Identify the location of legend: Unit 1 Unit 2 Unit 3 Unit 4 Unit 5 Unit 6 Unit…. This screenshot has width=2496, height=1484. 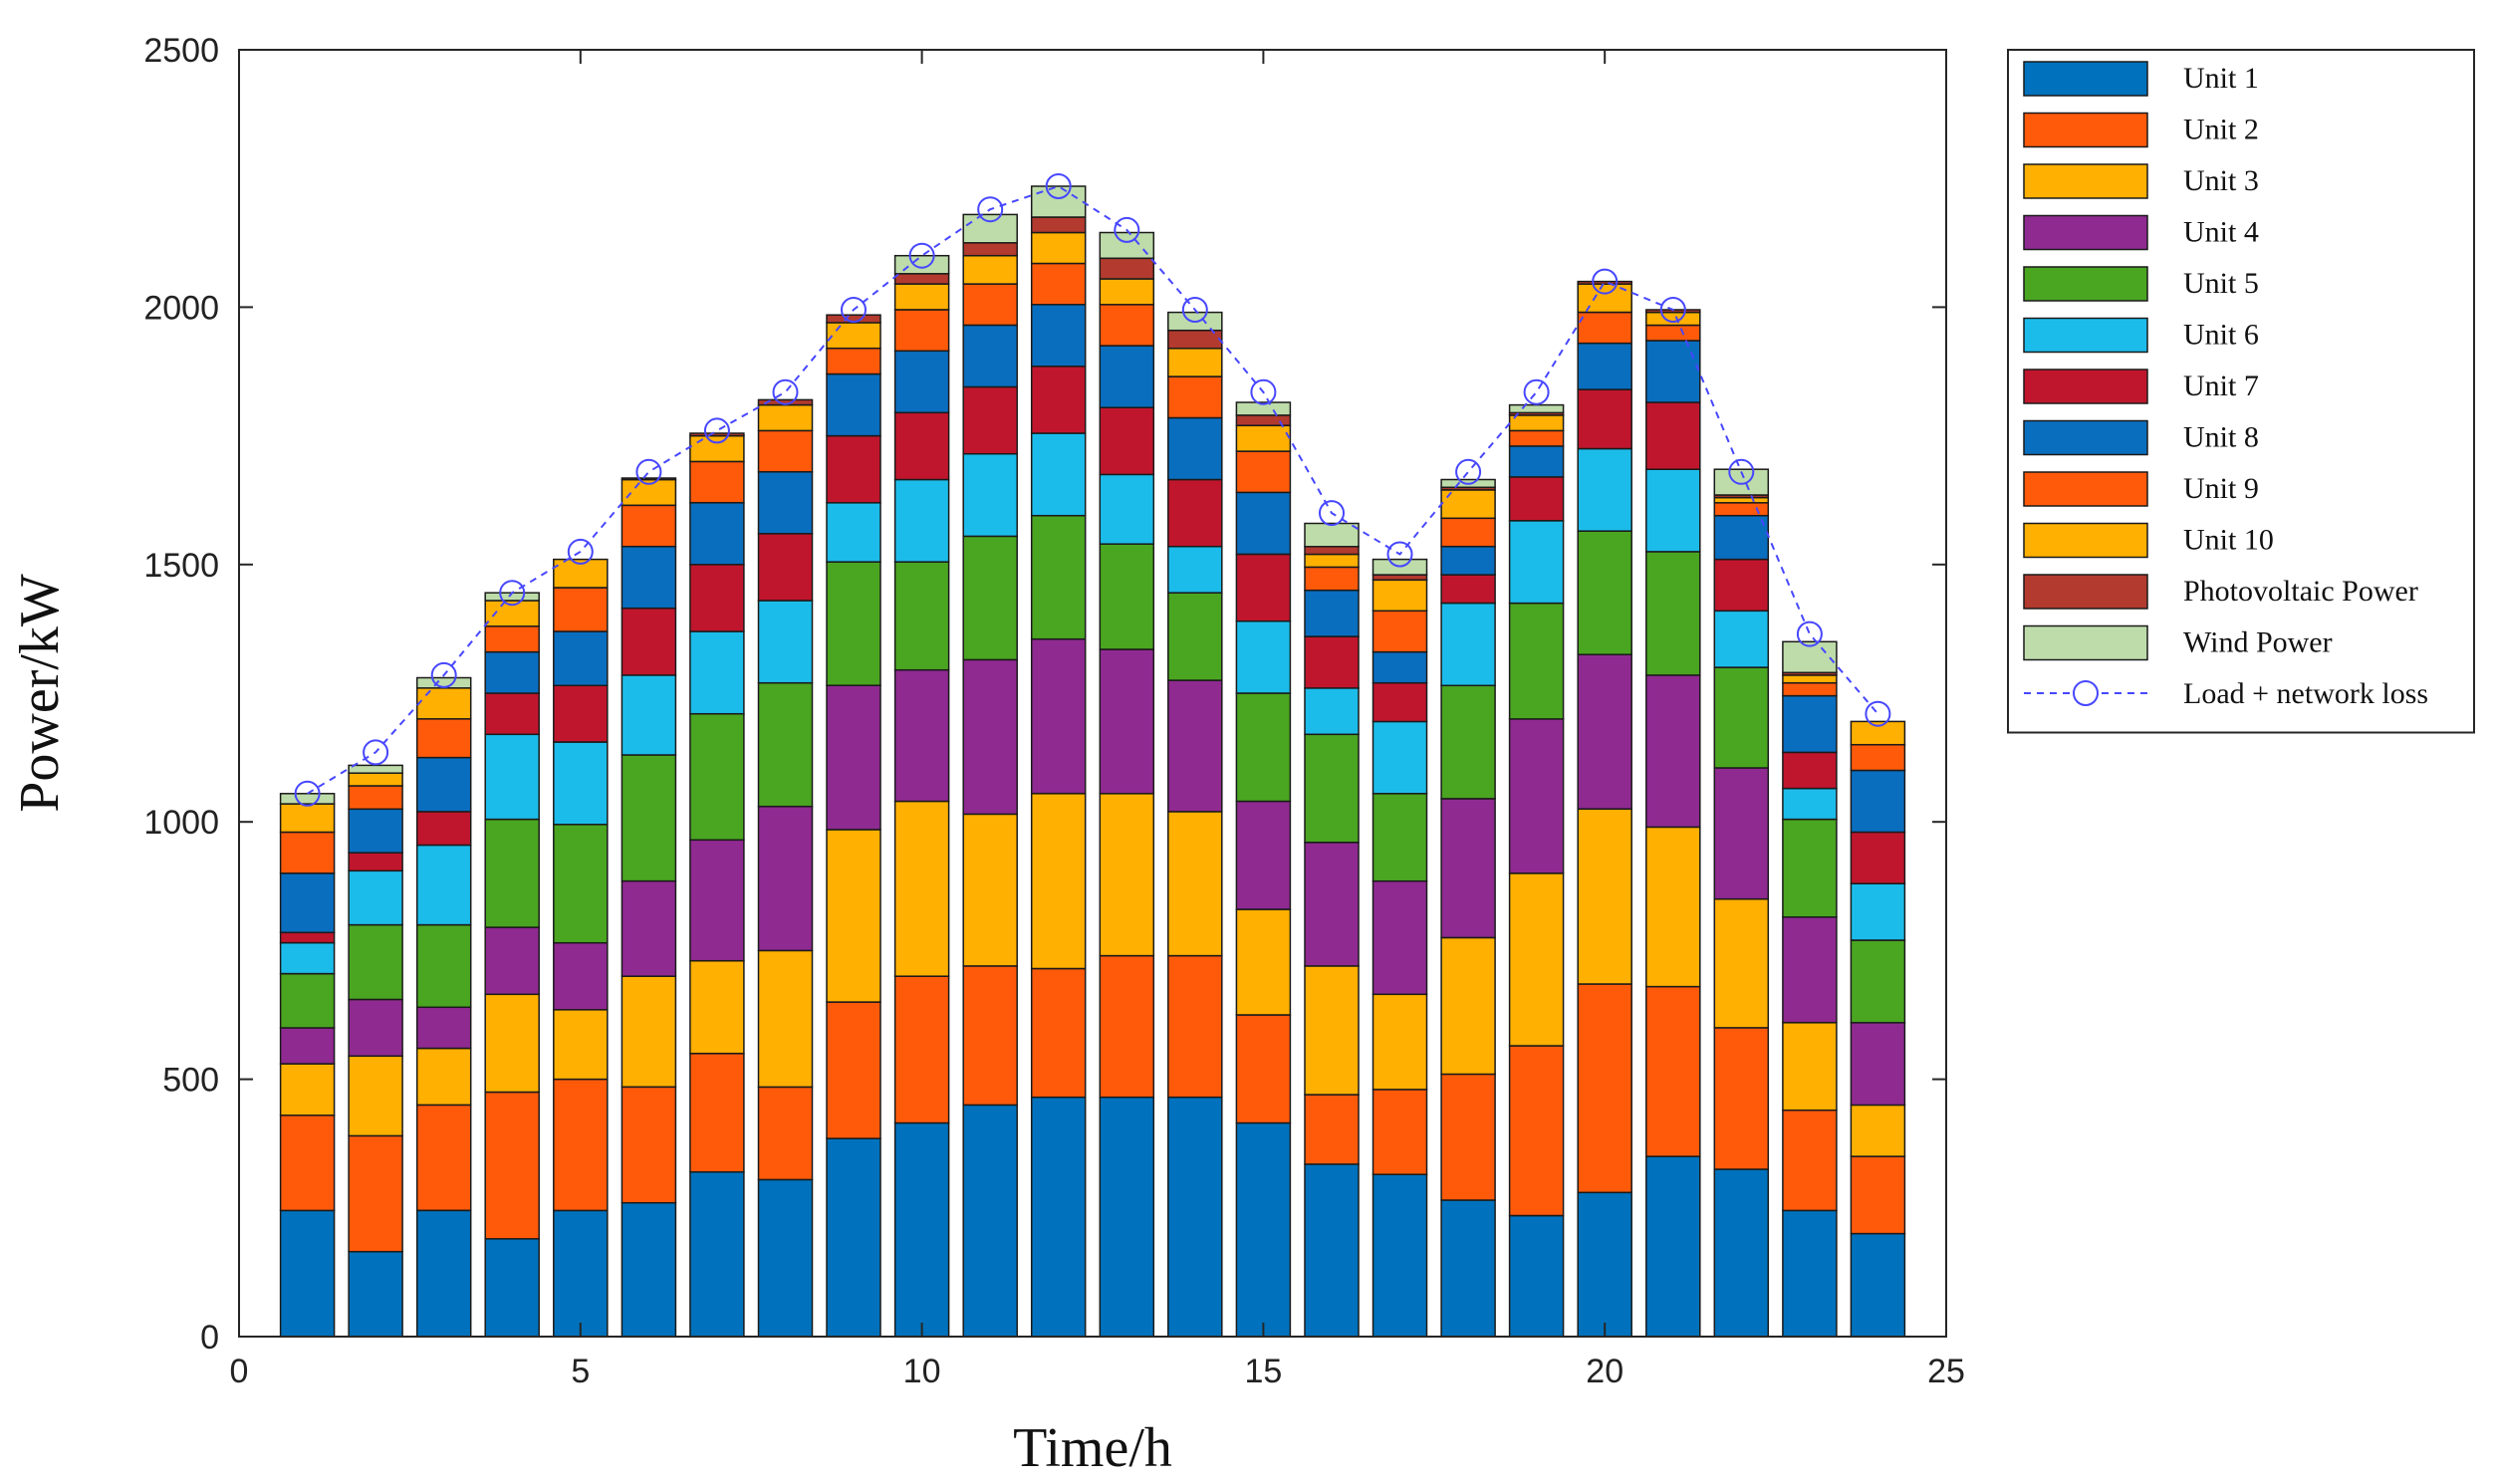
(2241, 391).